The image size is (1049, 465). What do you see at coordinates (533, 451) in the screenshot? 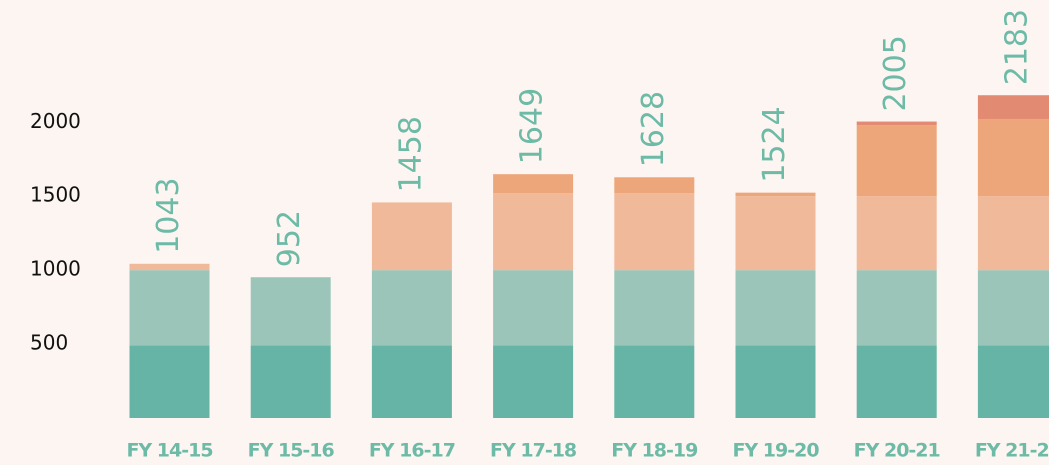
I see `x-tick-label: FY 17-18` at bounding box center [533, 451].